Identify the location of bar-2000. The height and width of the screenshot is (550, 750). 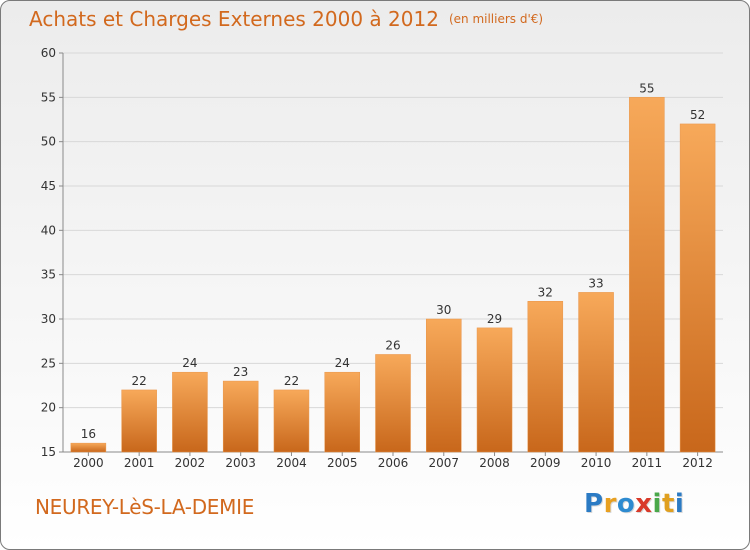
(88, 447).